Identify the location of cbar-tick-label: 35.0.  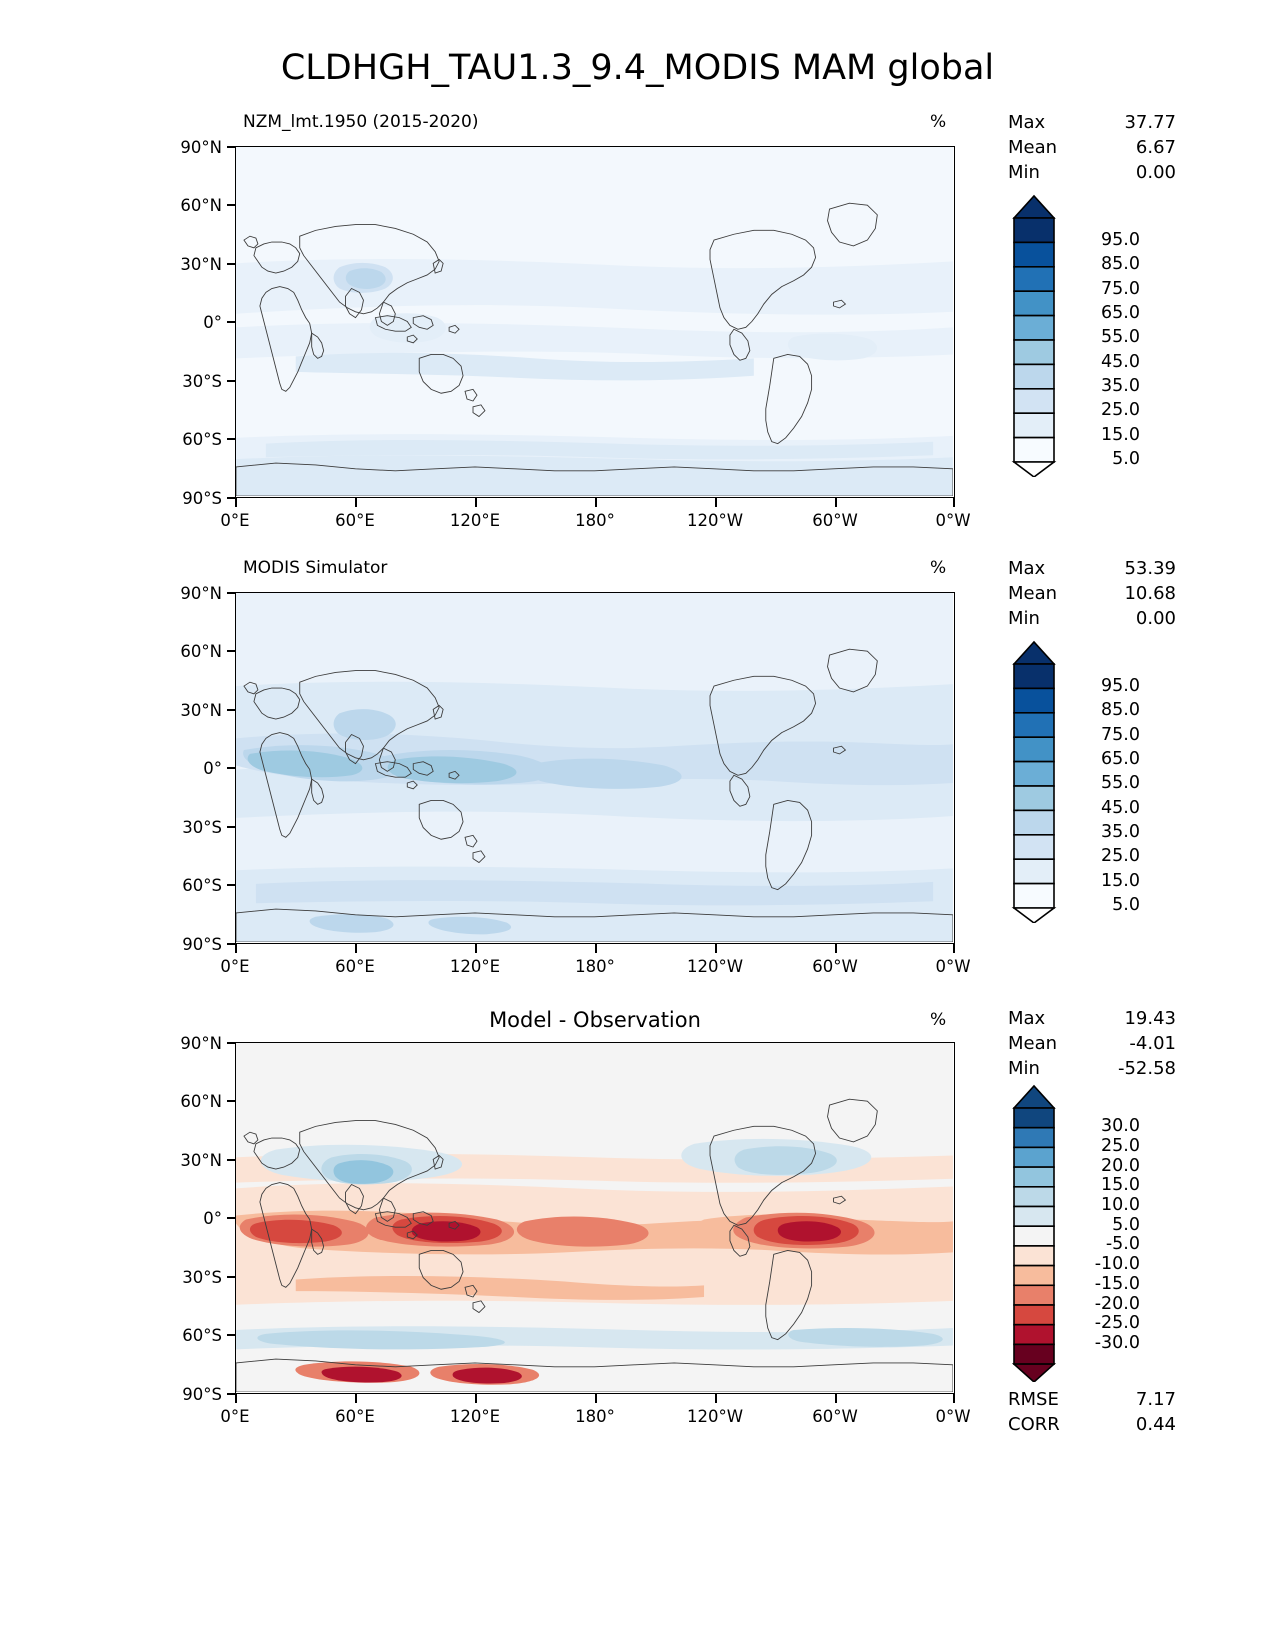
(1120, 832).